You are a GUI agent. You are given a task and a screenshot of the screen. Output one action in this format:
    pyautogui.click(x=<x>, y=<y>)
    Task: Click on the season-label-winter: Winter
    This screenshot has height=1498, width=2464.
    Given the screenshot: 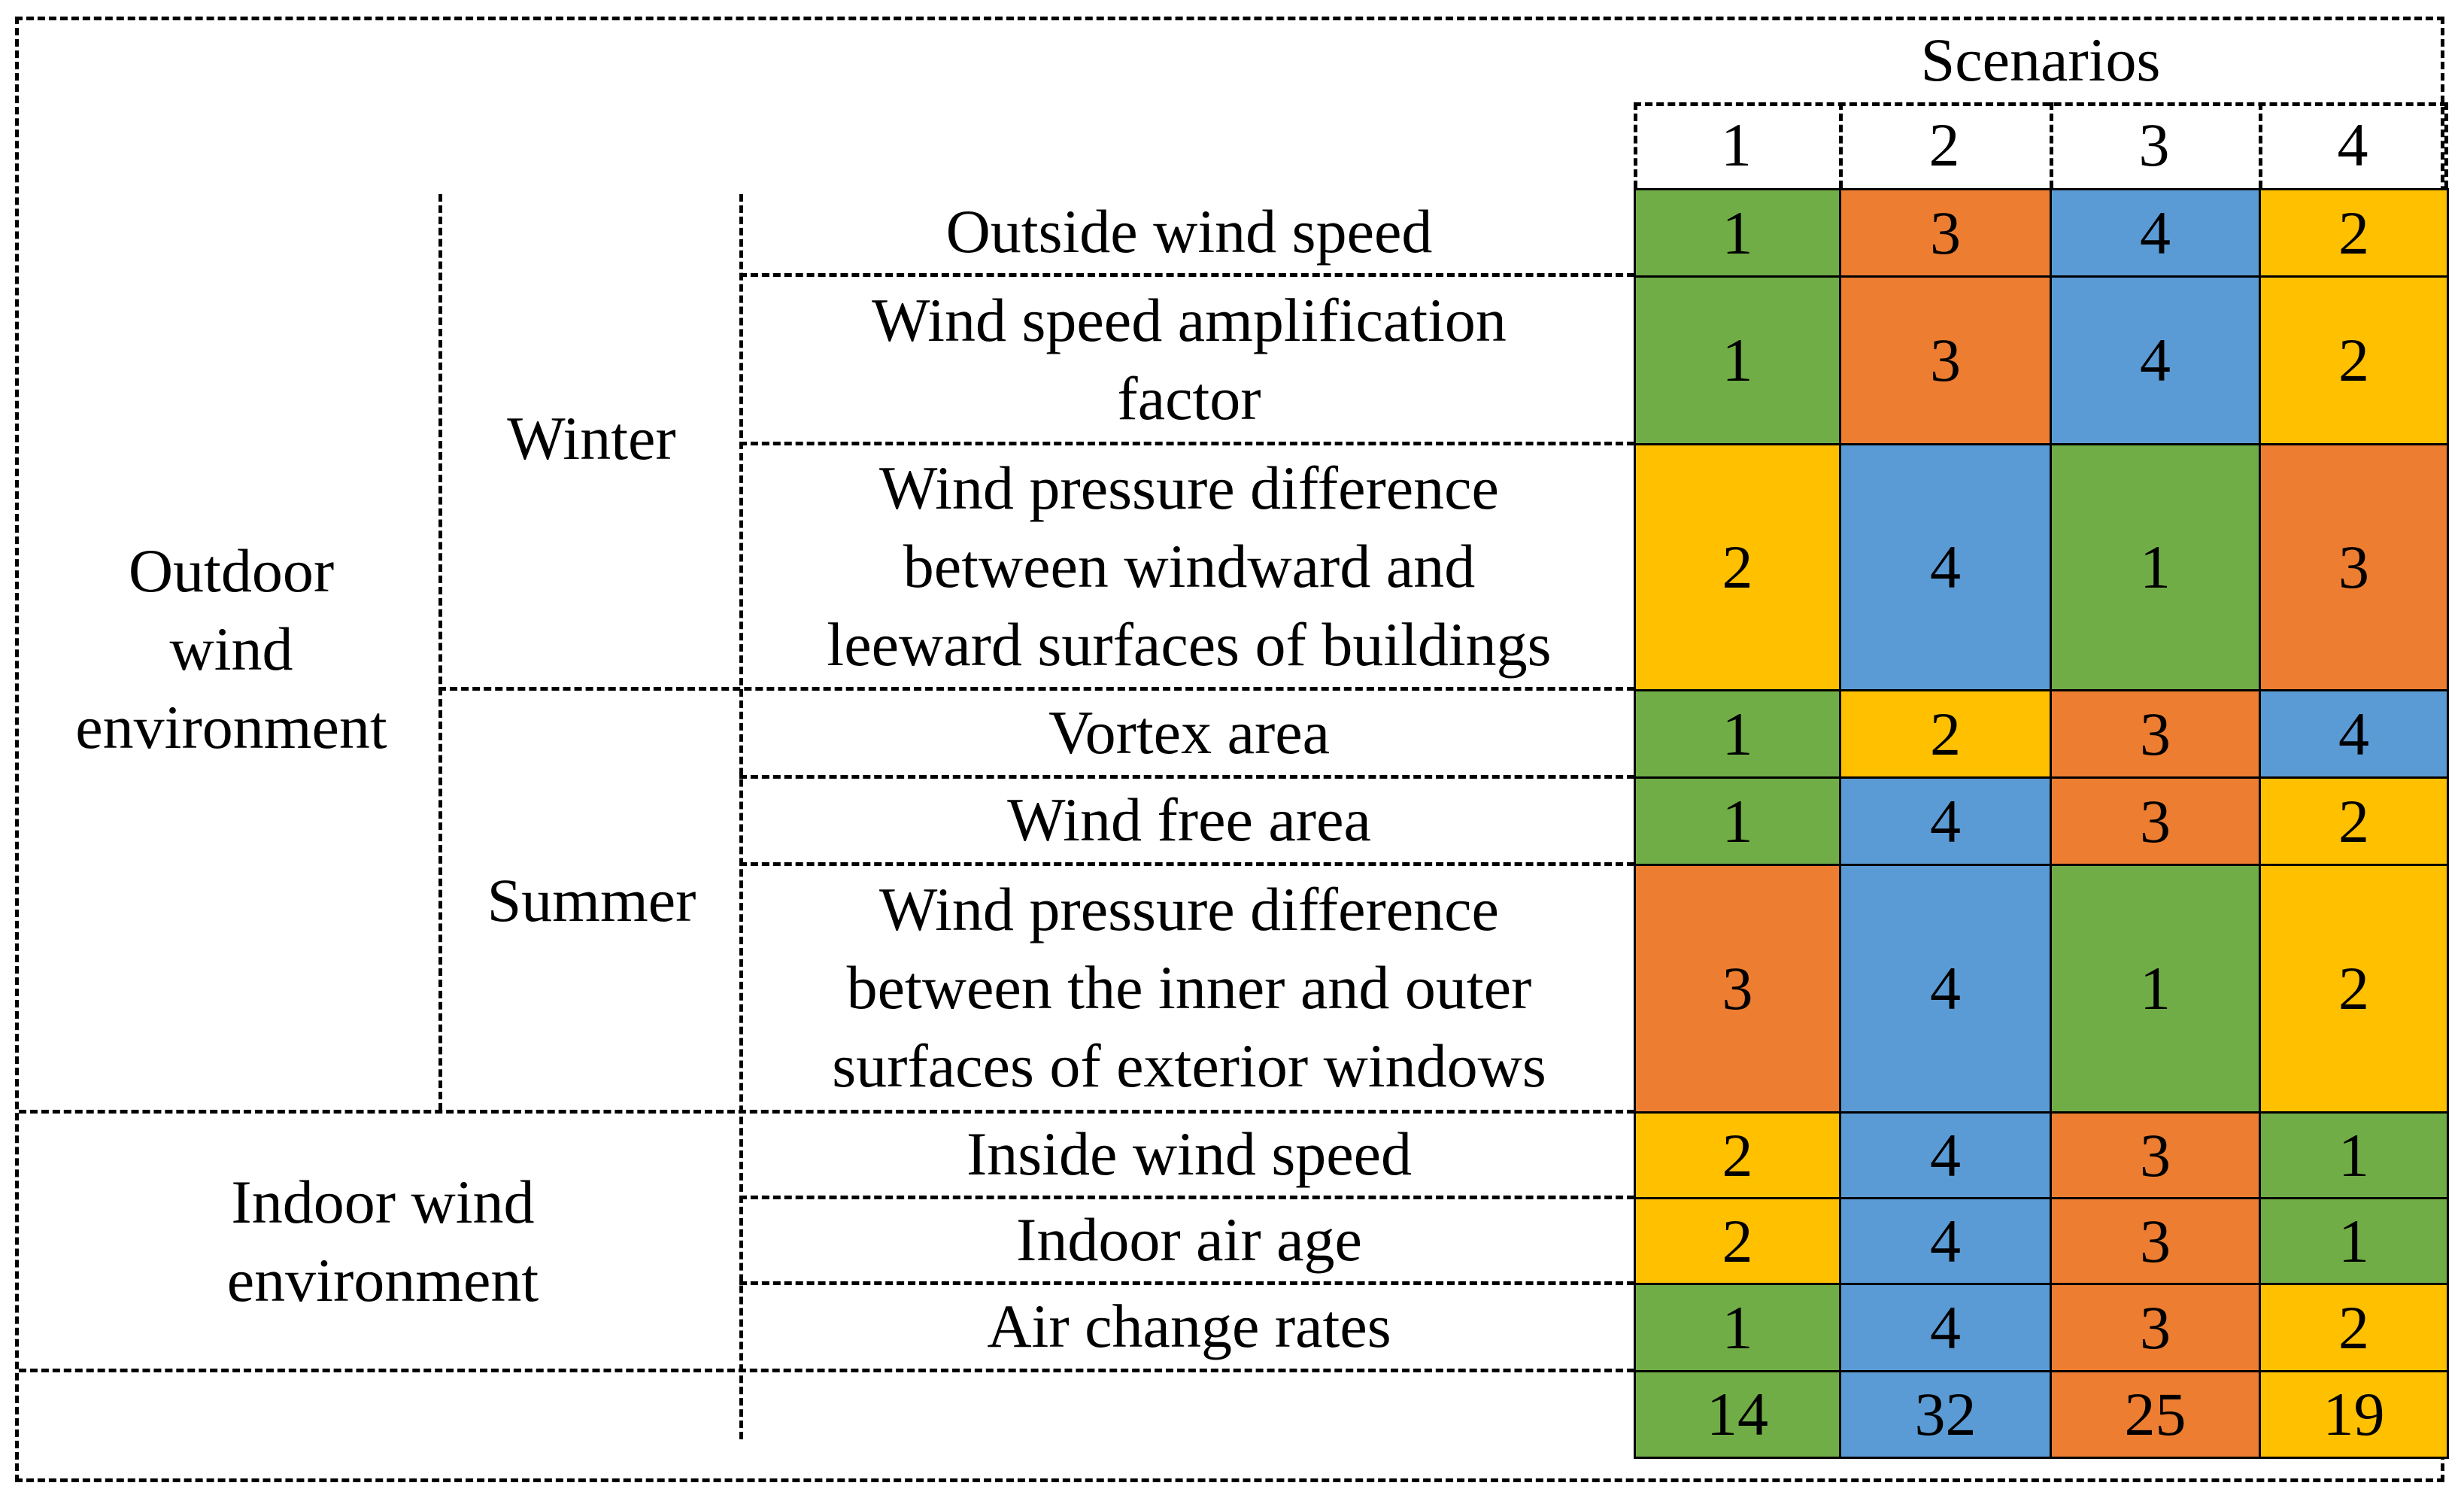 What is the action you would take?
    pyautogui.click(x=591, y=437)
    